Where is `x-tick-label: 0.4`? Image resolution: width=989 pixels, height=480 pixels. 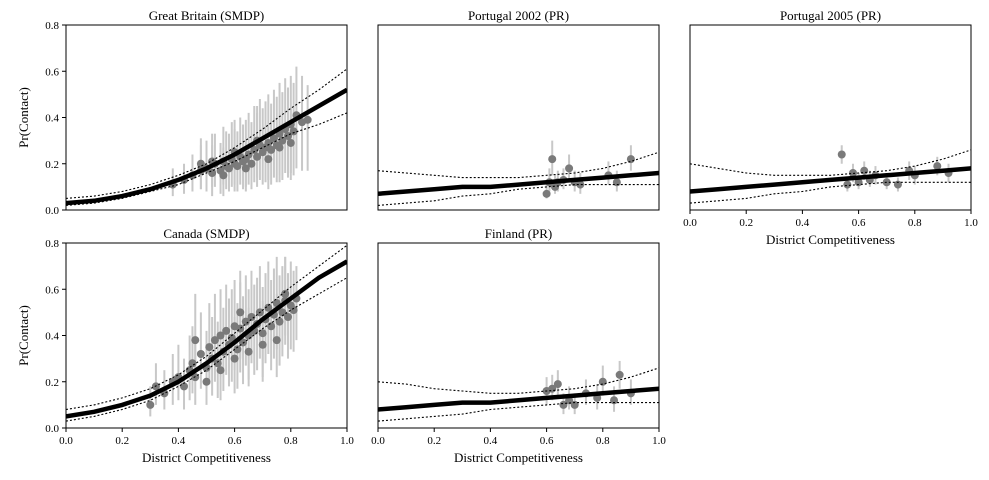 x-tick-label: 0.4 is located at coordinates (491, 441).